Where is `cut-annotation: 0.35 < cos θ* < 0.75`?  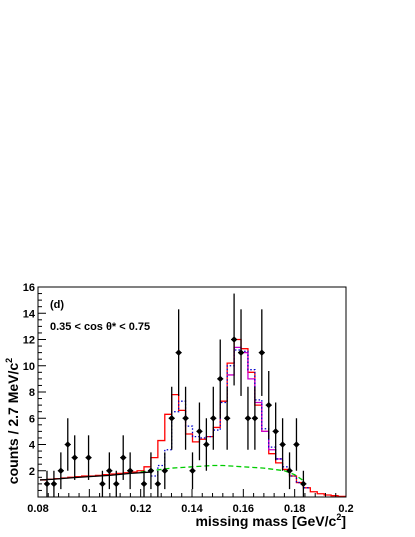
cut-annotation: 0.35 < cos θ* < 0.75 is located at coordinates (100, 327).